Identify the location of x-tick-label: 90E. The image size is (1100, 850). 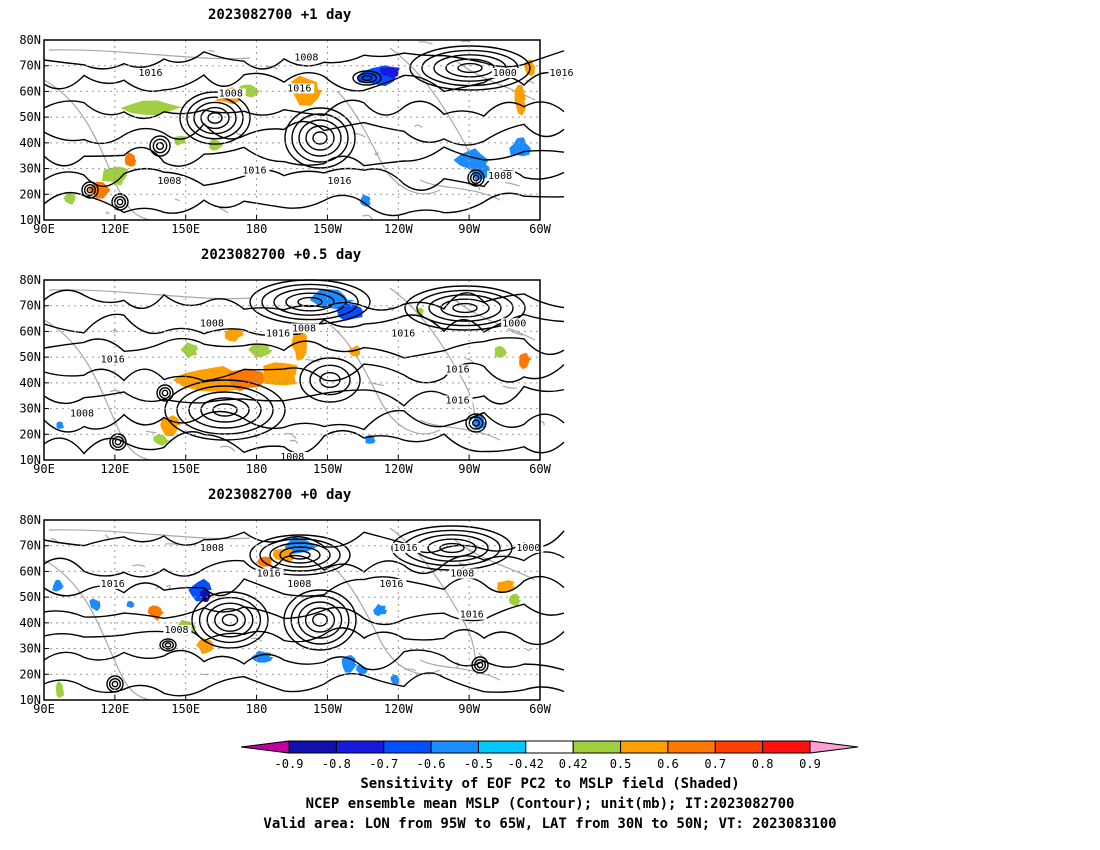
(44, 709).